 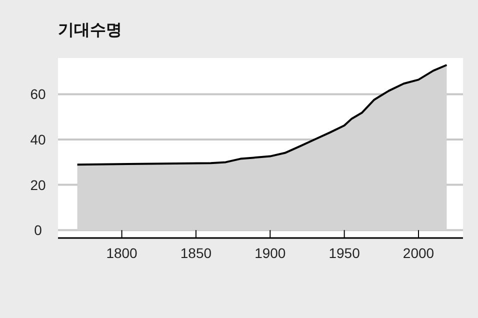 What do you see at coordinates (38, 94) in the screenshot?
I see `y-tick-label: 60` at bounding box center [38, 94].